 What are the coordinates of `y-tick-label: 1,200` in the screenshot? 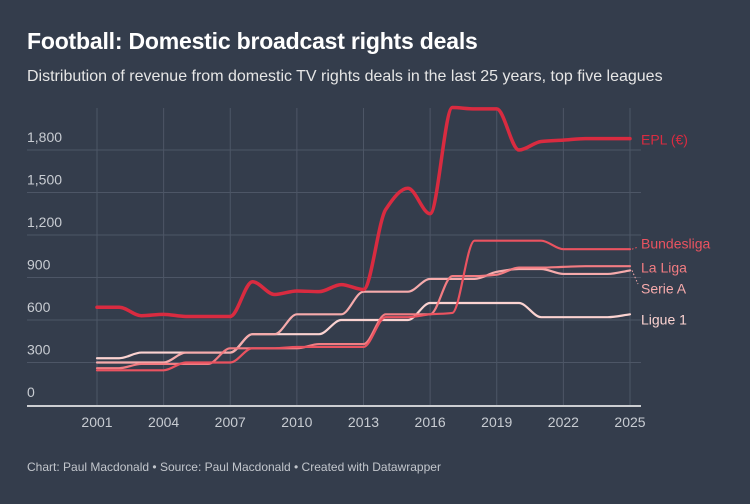 It's located at (44, 222).